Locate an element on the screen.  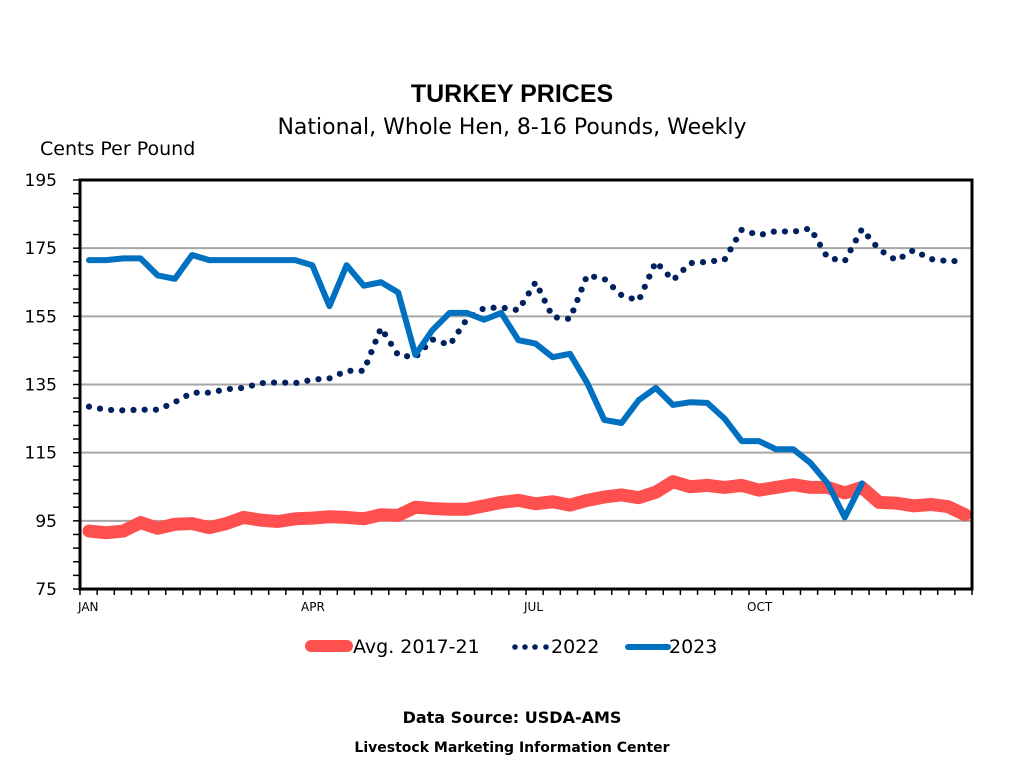
y-tick-label: 155 is located at coordinates (41, 317).